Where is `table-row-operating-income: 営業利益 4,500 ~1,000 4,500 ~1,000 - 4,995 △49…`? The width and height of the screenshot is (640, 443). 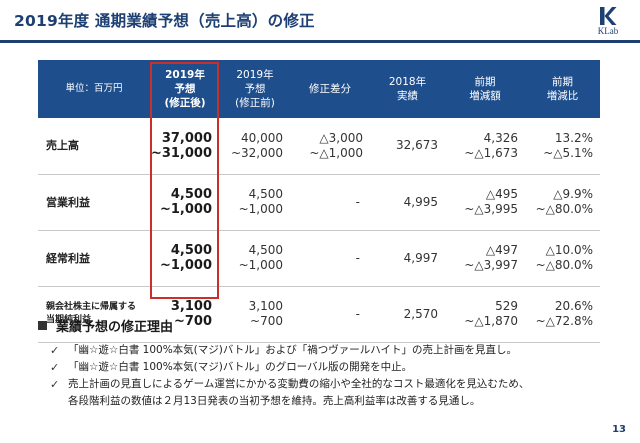 table-row-operating-income: 営業利益 4,500 ~1,000 4,500 ~1,000 - 4,995 △49… is located at coordinates (319, 202).